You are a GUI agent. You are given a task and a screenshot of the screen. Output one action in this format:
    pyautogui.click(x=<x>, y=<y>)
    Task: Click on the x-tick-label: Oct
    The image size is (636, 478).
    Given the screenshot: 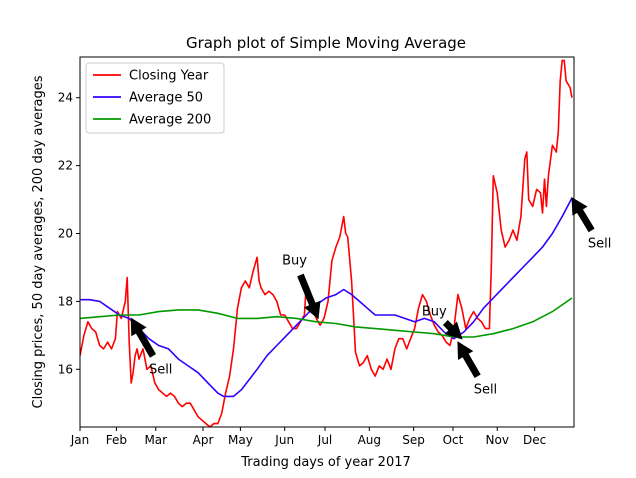 What is the action you would take?
    pyautogui.click(x=453, y=440)
    